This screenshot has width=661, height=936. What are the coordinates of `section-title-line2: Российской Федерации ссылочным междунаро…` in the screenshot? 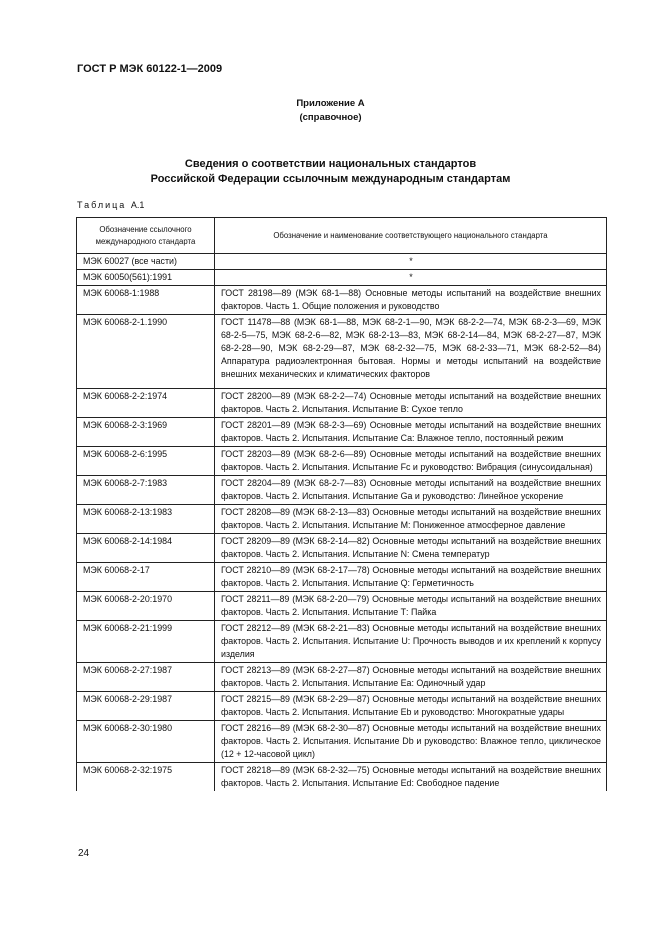 It's located at (330, 179).